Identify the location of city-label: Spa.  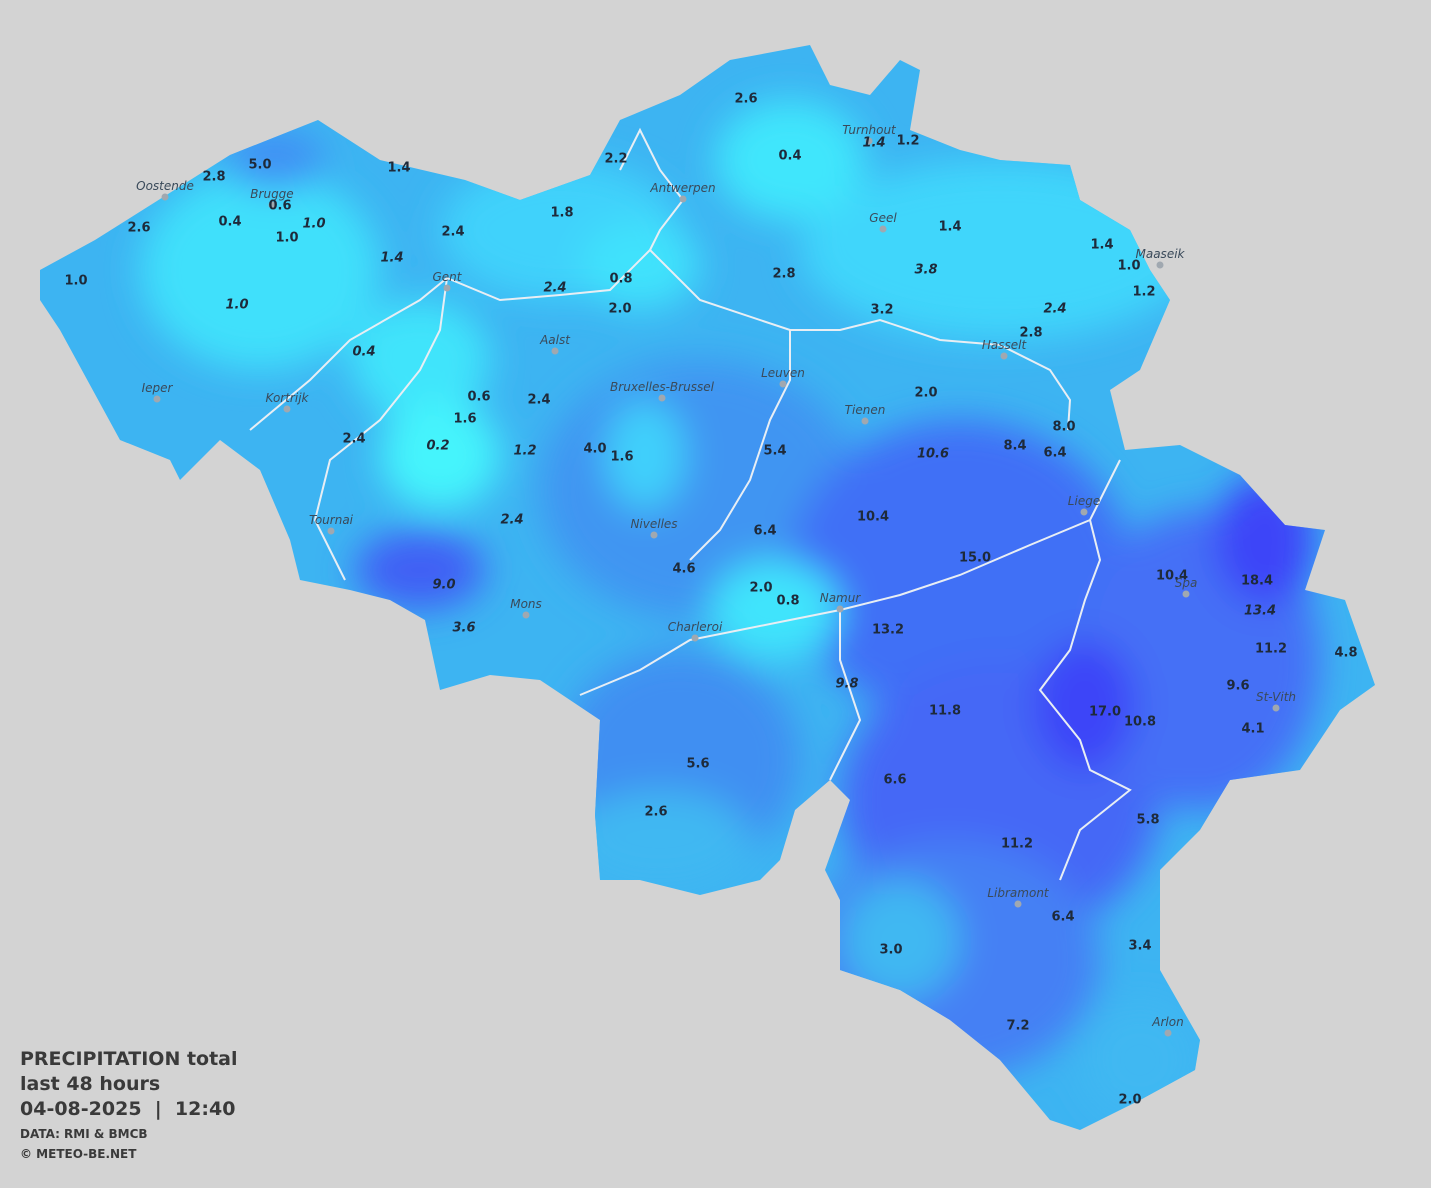
(1186, 583).